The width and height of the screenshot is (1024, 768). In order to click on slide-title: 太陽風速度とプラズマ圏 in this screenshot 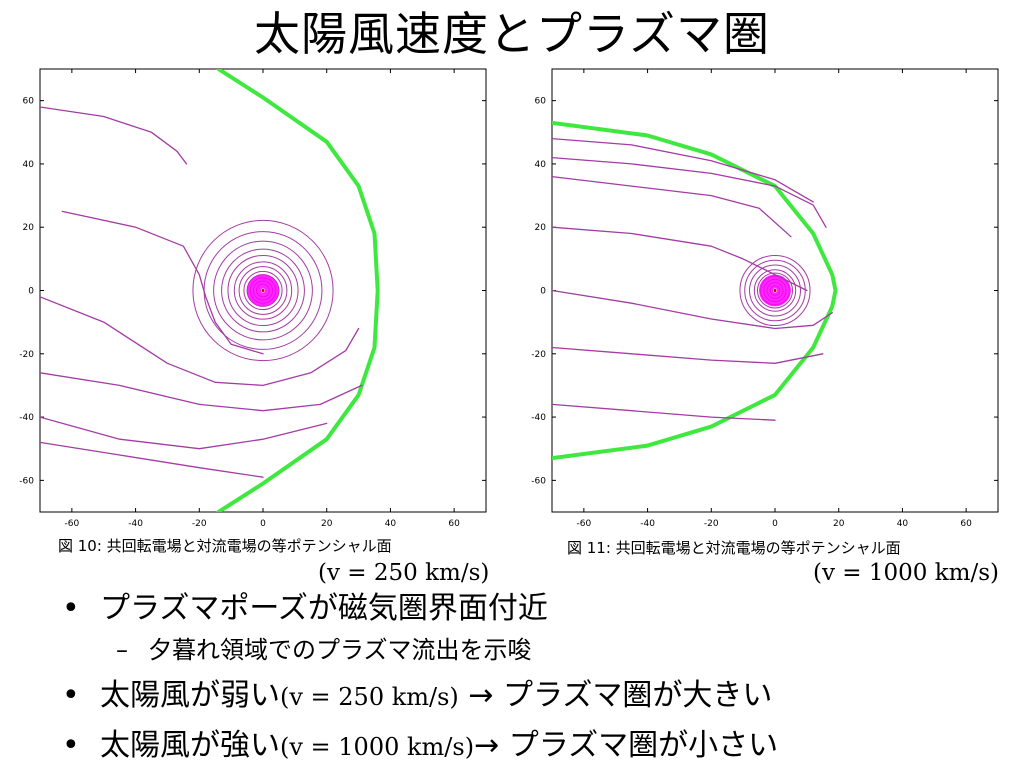, I will do `click(512, 34)`.